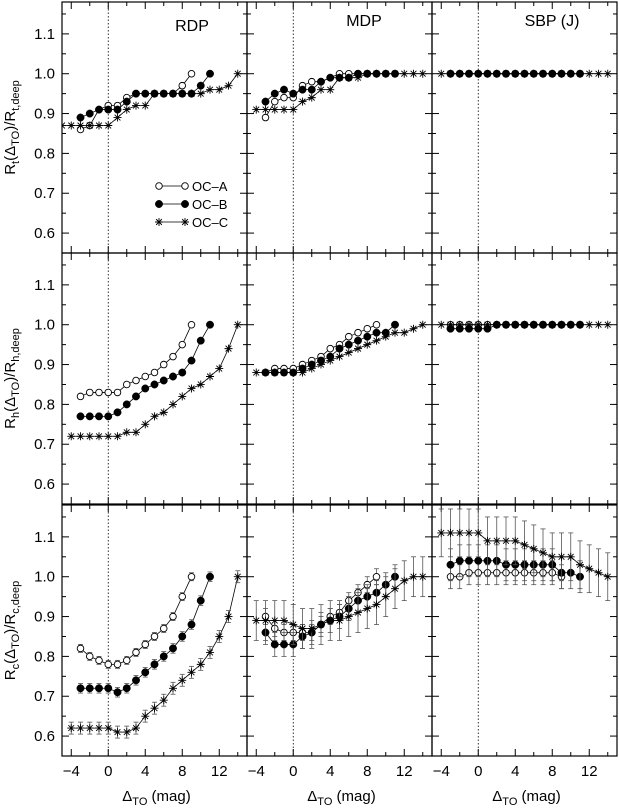 This screenshot has height=809, width=619. Describe the element at coordinates (44, 325) in the screenshot. I see `y-tick-label: 1.0` at that location.